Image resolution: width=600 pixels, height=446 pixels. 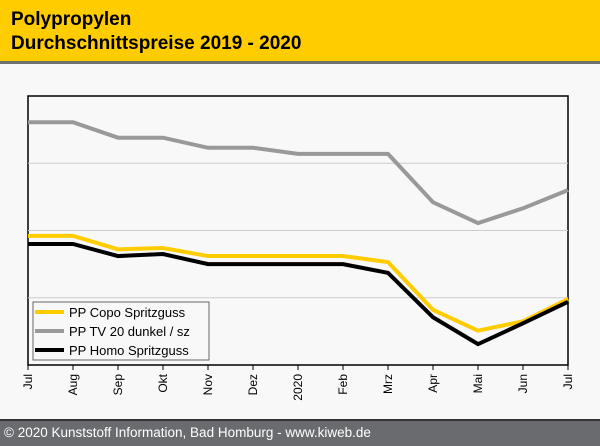 I want to click on x-tick-label: Okt, so click(x=163, y=382).